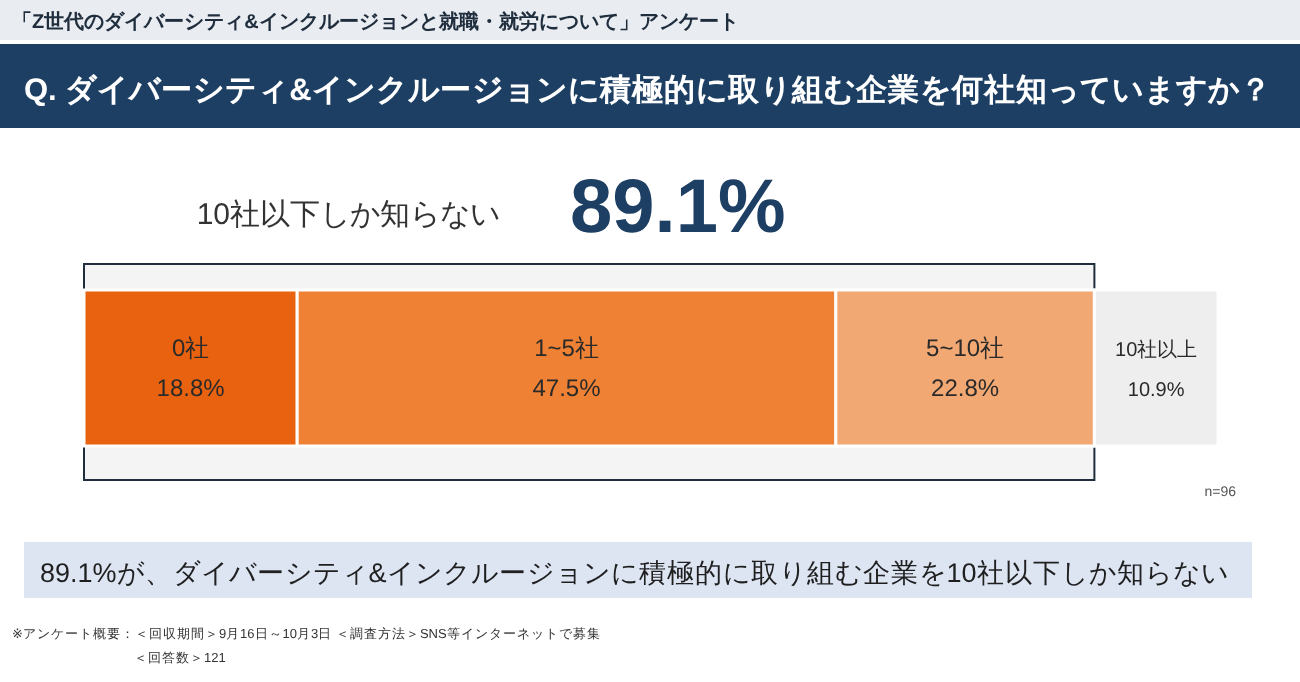  What do you see at coordinates (190, 388) in the screenshot?
I see `value-label: 18.8%` at bounding box center [190, 388].